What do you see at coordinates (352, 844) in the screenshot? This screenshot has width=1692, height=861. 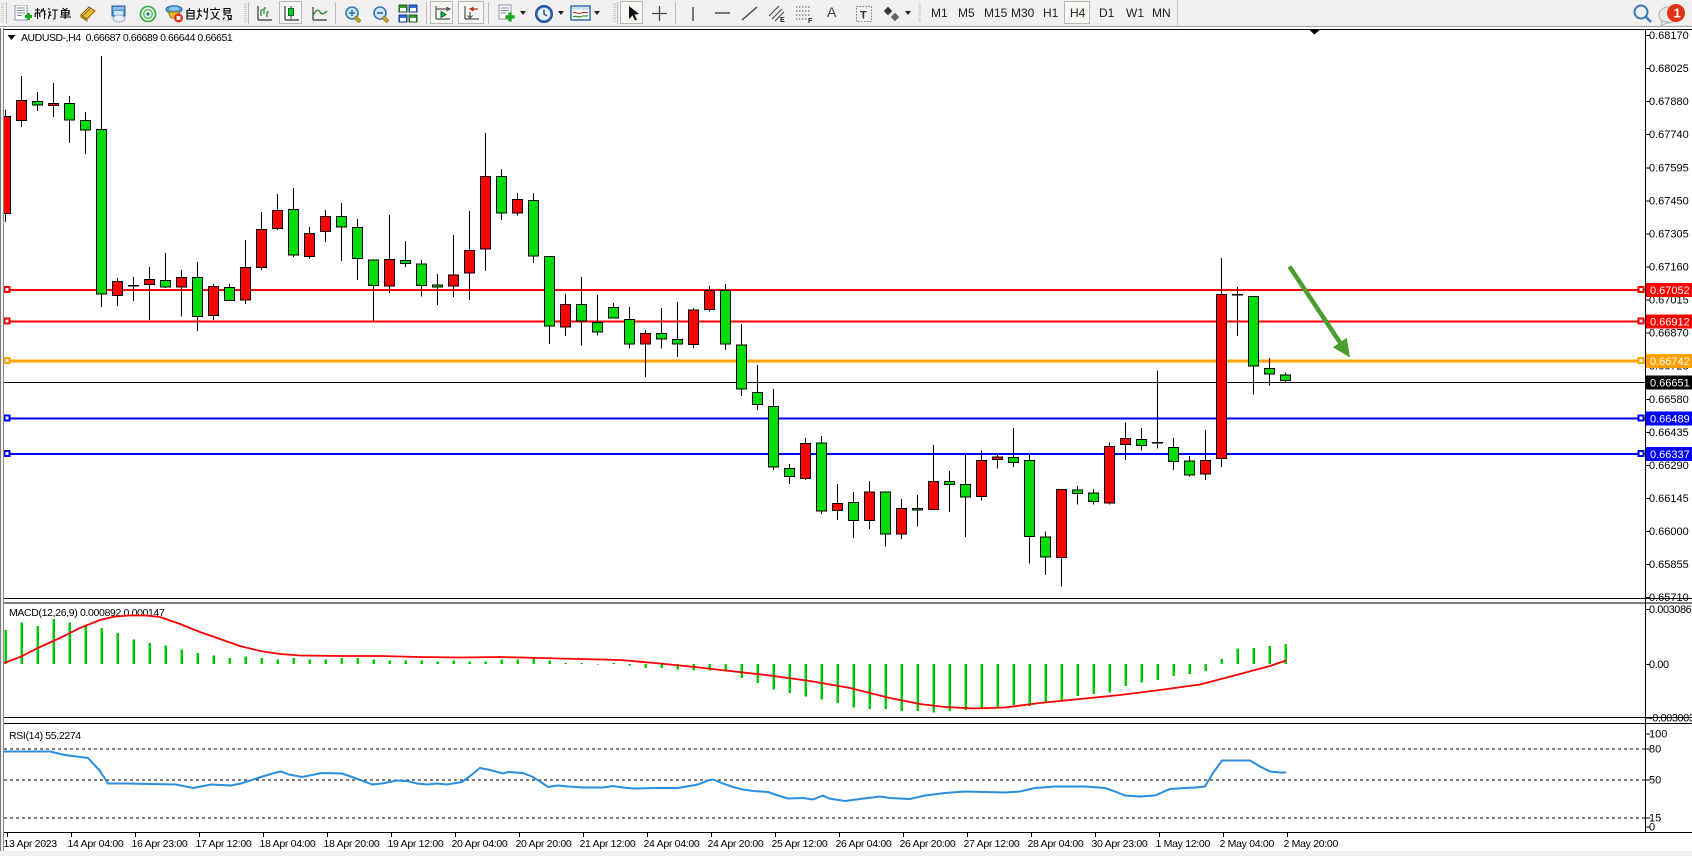 I see `svg-text: 18 Apr 20:00` at bounding box center [352, 844].